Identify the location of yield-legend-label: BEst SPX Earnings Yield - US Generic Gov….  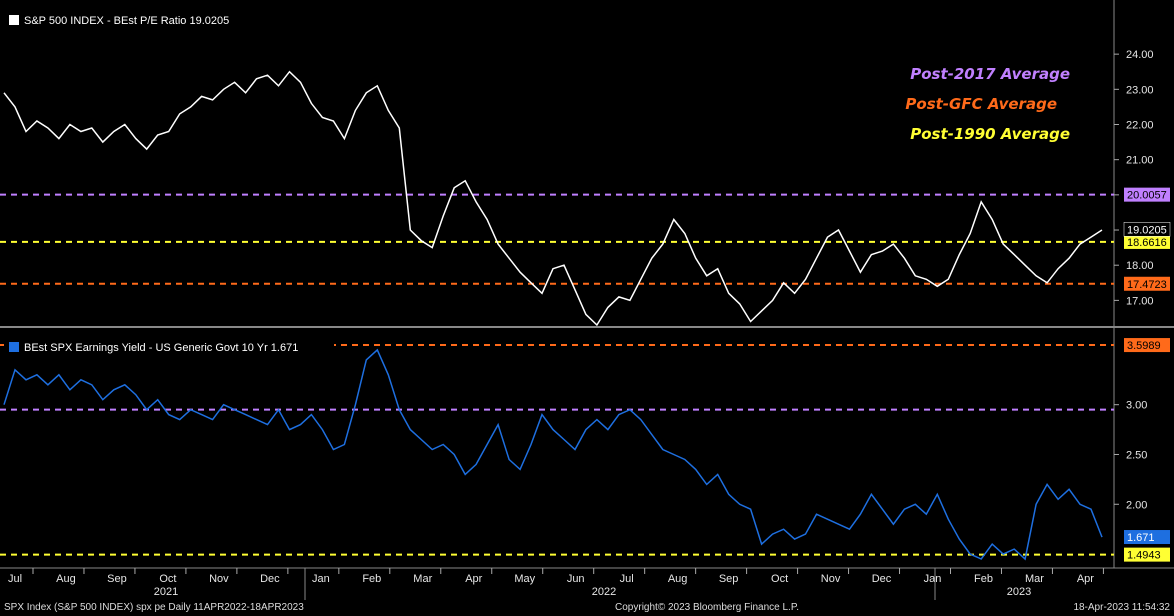
(161, 348).